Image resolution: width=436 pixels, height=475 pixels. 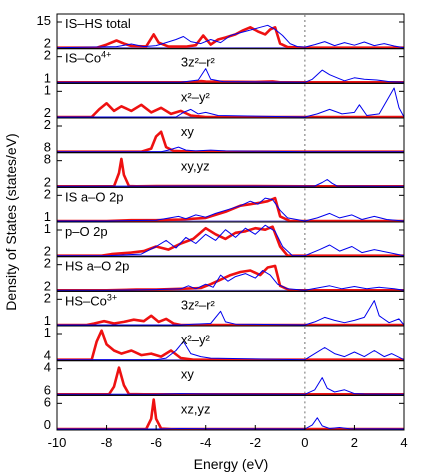 What do you see at coordinates (224, 66) in the screenshot?
I see `panel-2: 2 1 IS–Co4+ 3z²–r²` at bounding box center [224, 66].